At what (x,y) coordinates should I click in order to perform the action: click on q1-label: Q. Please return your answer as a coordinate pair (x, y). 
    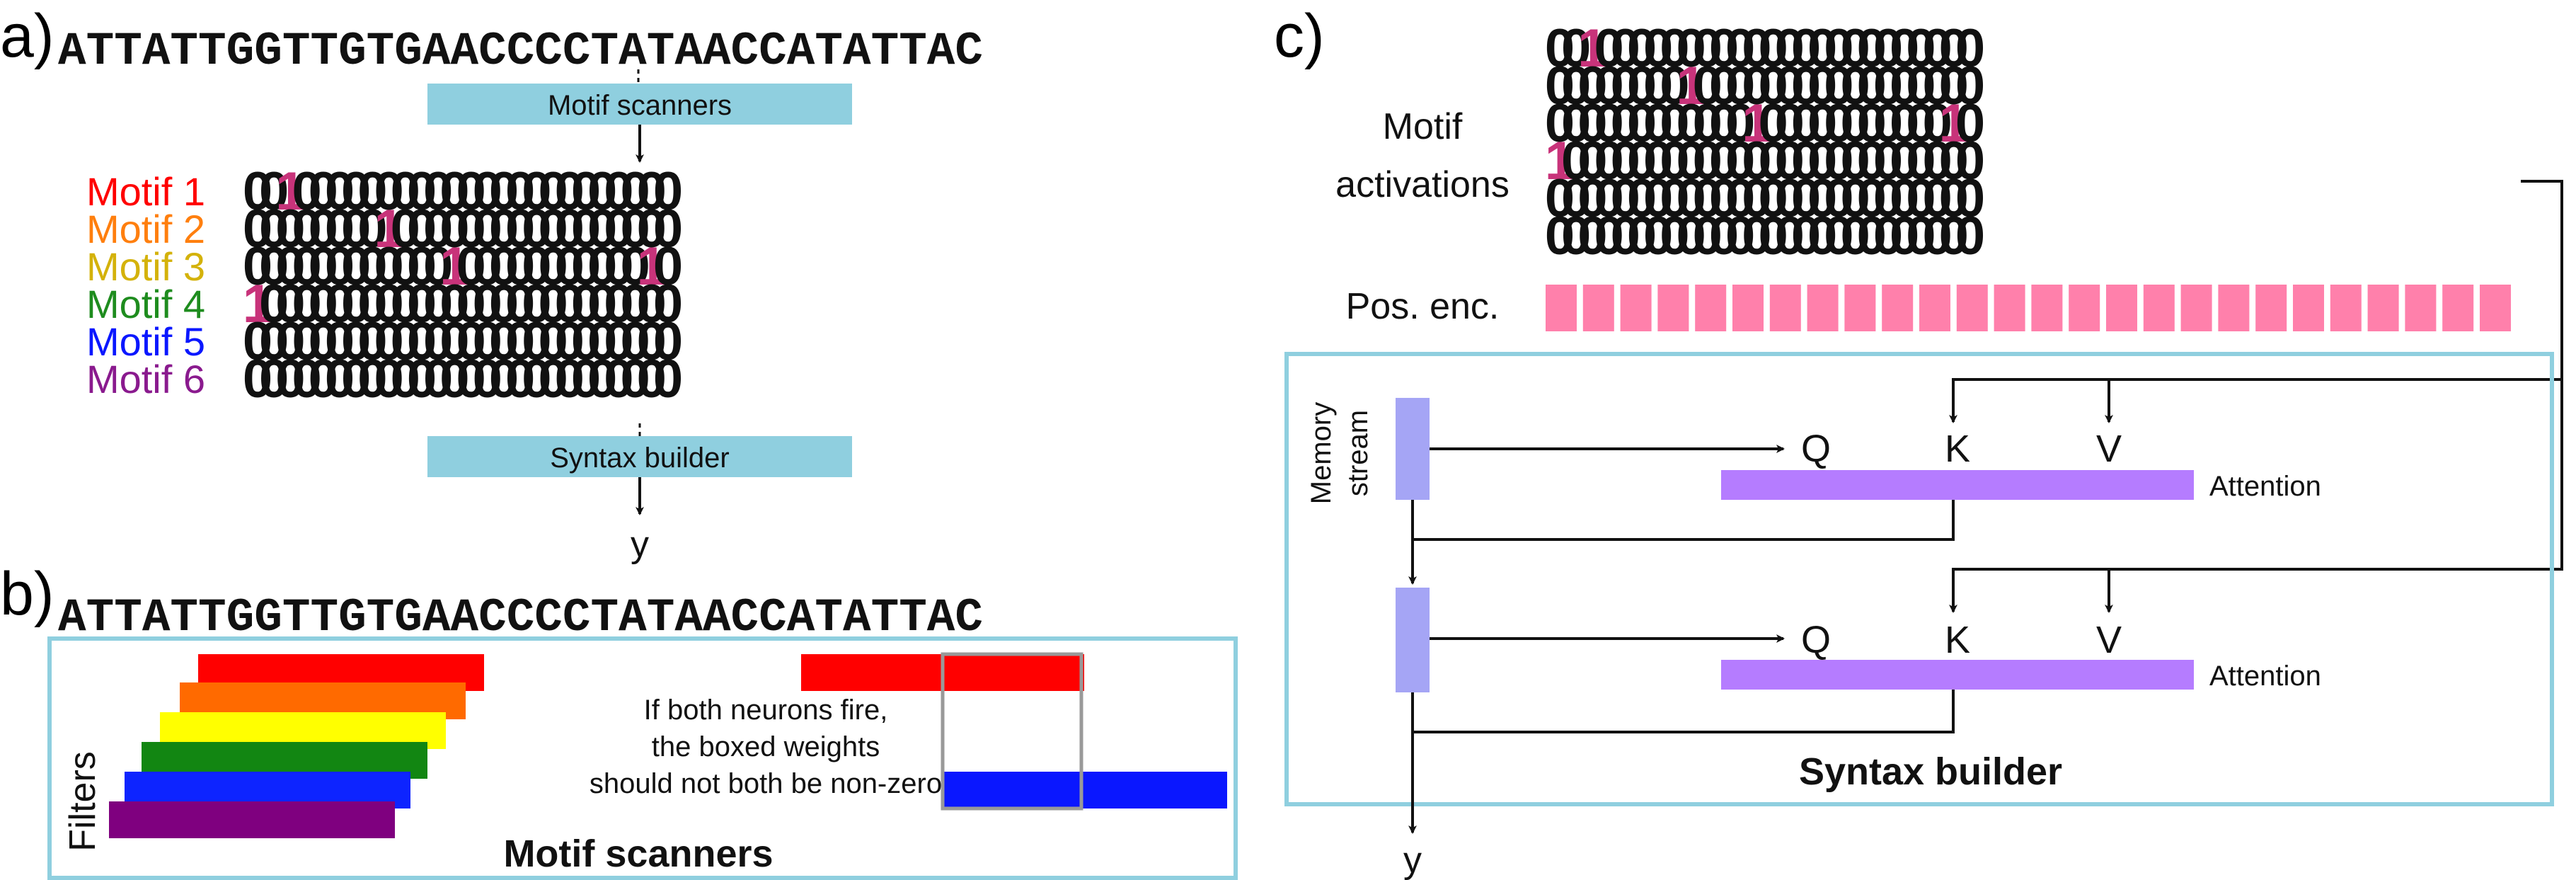
    Looking at the image, I should click on (1816, 449).